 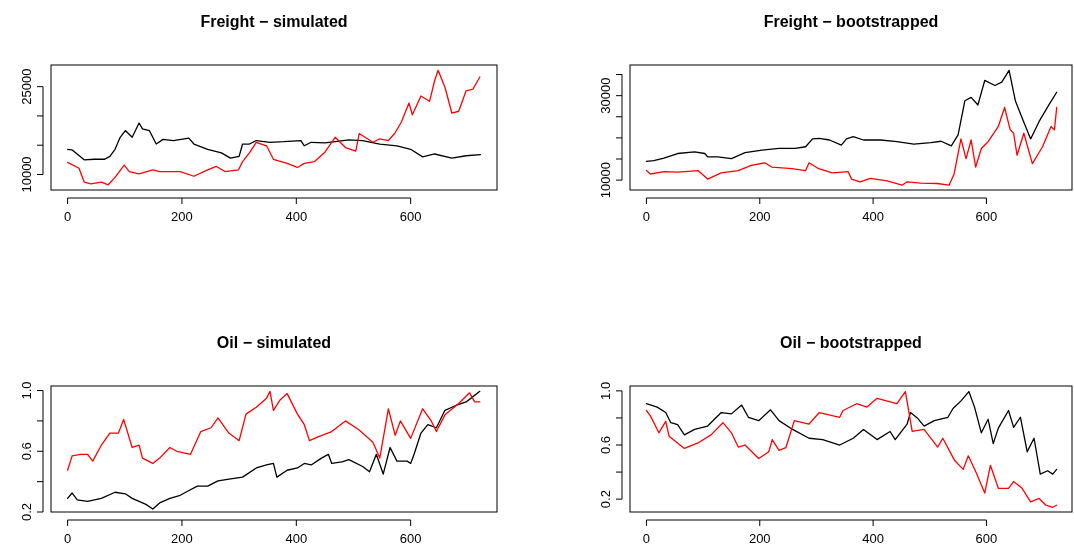 What do you see at coordinates (851, 342) in the screenshot?
I see `chart-title: Oil − bootstrapped` at bounding box center [851, 342].